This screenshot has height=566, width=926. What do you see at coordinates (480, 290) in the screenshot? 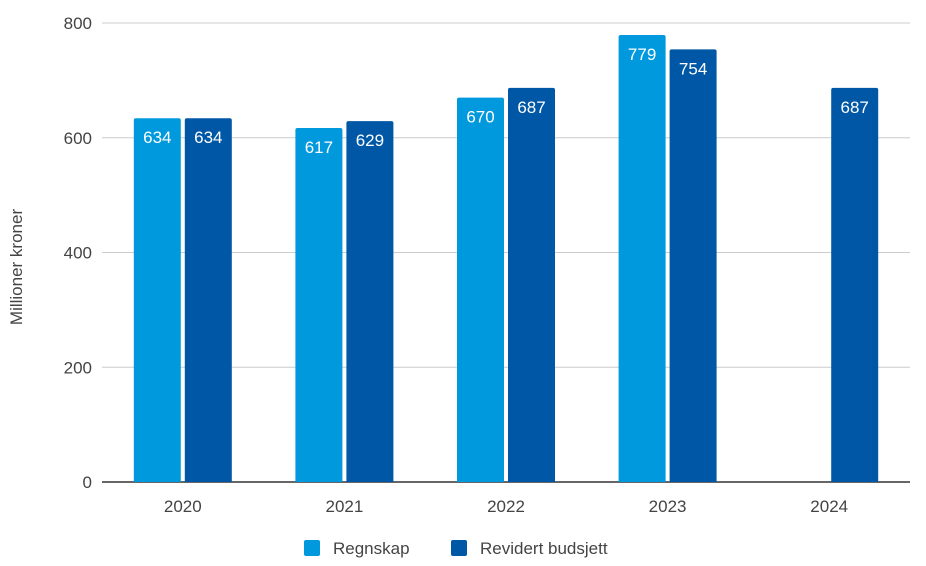
I see `bar-regnskap-2022` at bounding box center [480, 290].